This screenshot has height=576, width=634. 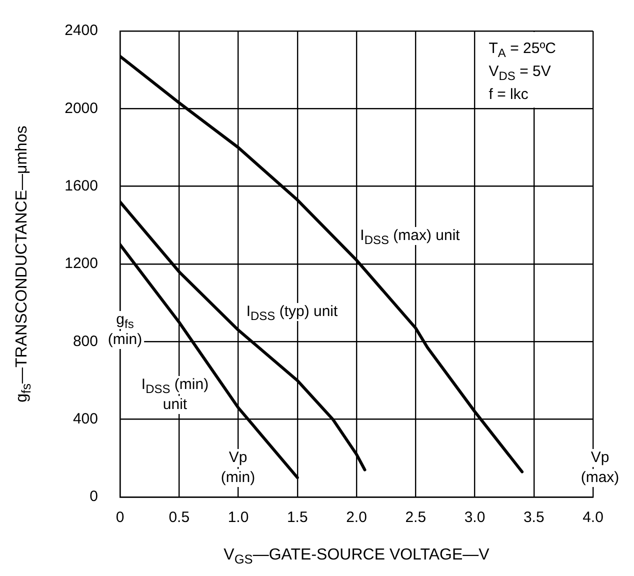 What do you see at coordinates (81, 263) in the screenshot?
I see `y-tick-label: 1200` at bounding box center [81, 263].